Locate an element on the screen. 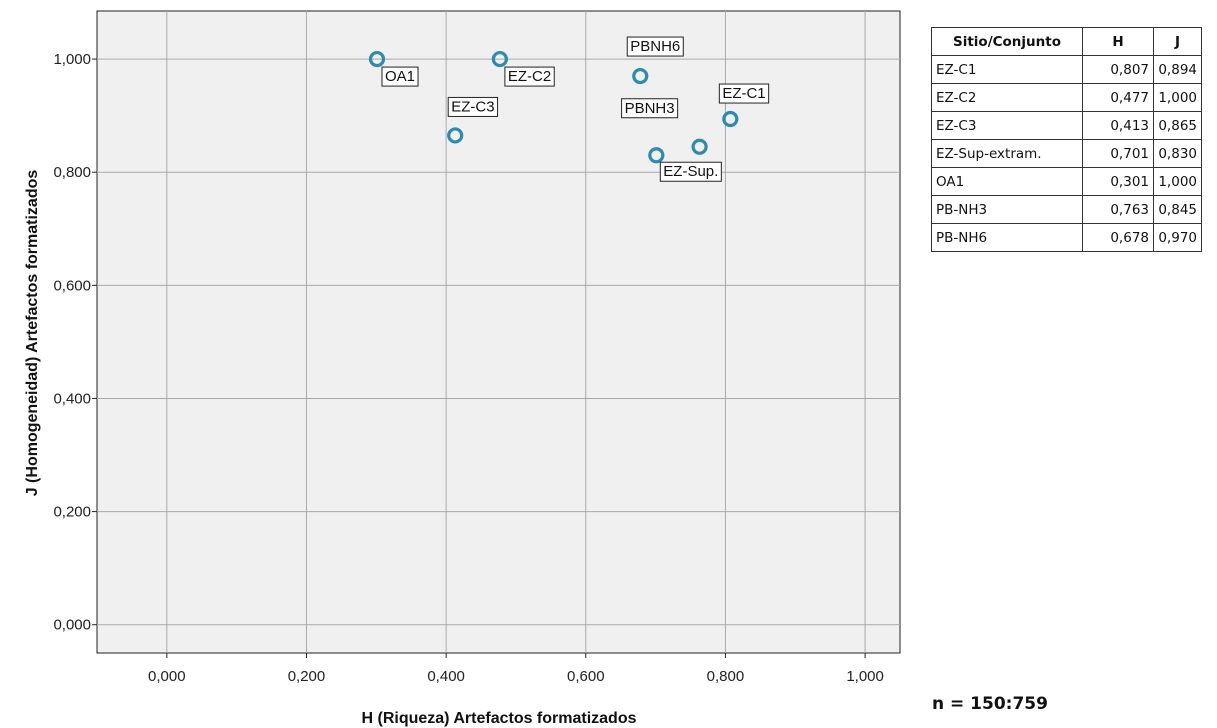  cell-site: OA1 is located at coordinates (1007, 181).